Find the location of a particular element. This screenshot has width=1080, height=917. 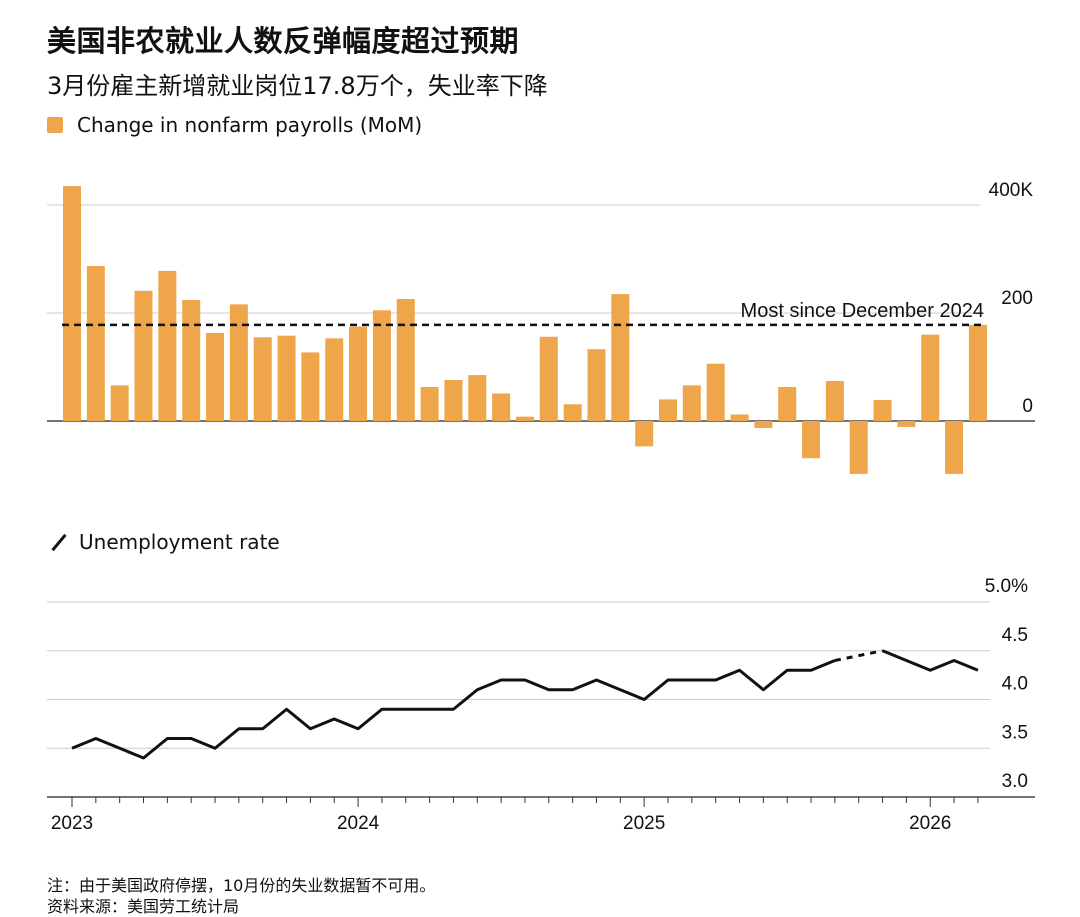

unemployment-missing-data-line is located at coordinates (858, 655).